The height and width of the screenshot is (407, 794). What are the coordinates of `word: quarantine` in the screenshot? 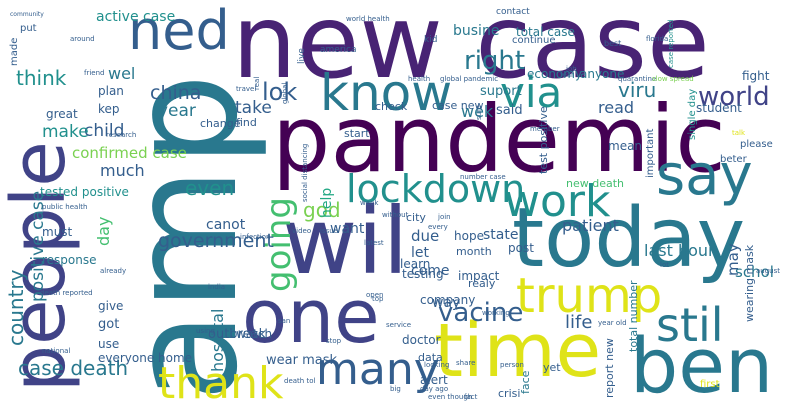 It's located at (637, 79).